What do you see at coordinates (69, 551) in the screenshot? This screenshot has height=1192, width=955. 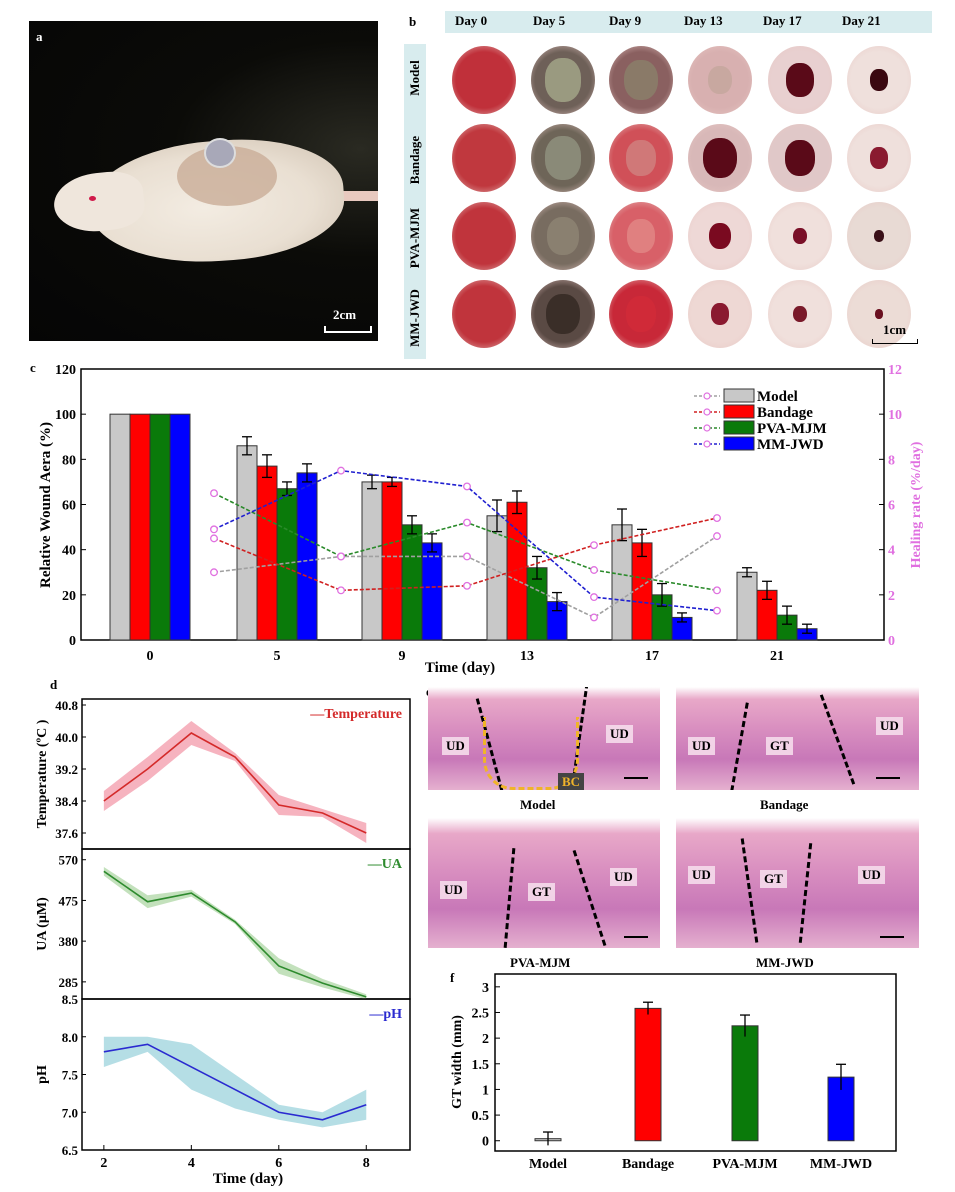 I see `y-tick-label: 40` at bounding box center [69, 551].